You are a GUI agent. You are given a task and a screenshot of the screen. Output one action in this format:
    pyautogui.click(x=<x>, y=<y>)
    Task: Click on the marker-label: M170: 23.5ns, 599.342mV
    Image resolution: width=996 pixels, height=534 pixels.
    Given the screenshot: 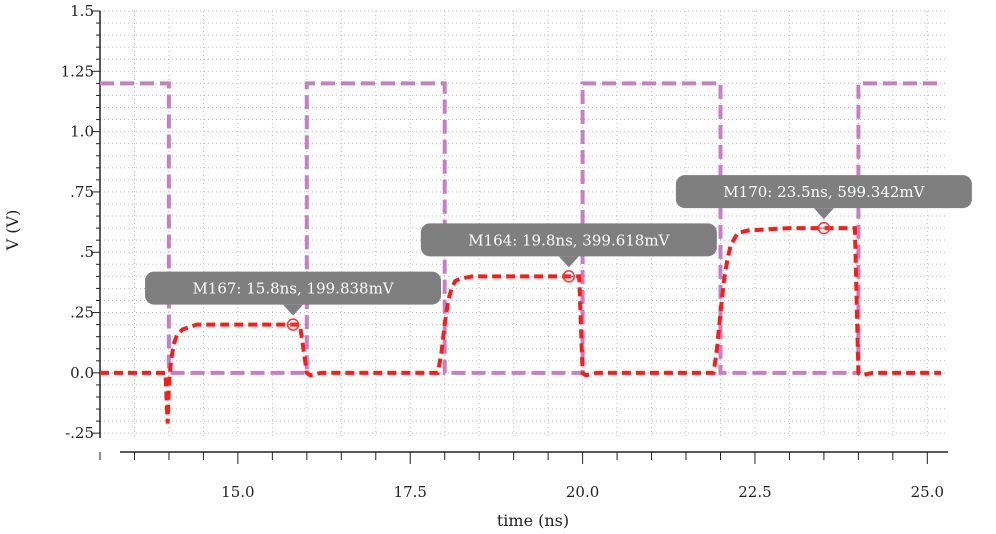 What is the action you would take?
    pyautogui.click(x=824, y=192)
    